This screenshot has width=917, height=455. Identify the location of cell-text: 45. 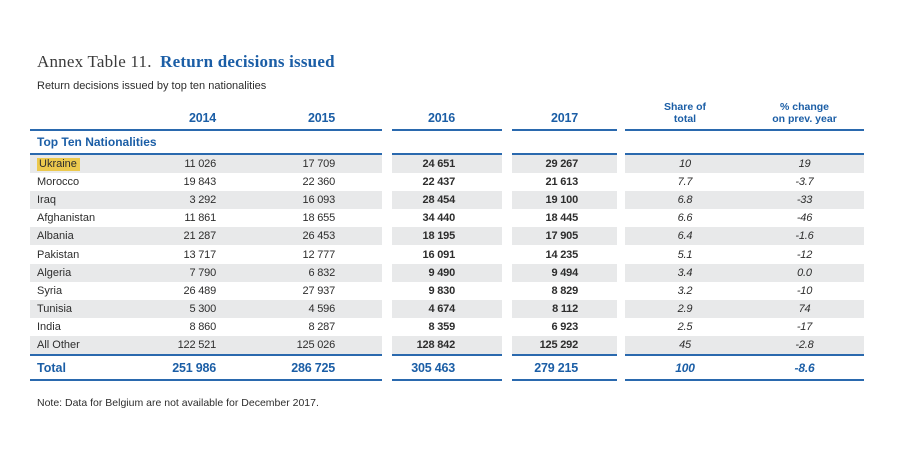
(685, 344).